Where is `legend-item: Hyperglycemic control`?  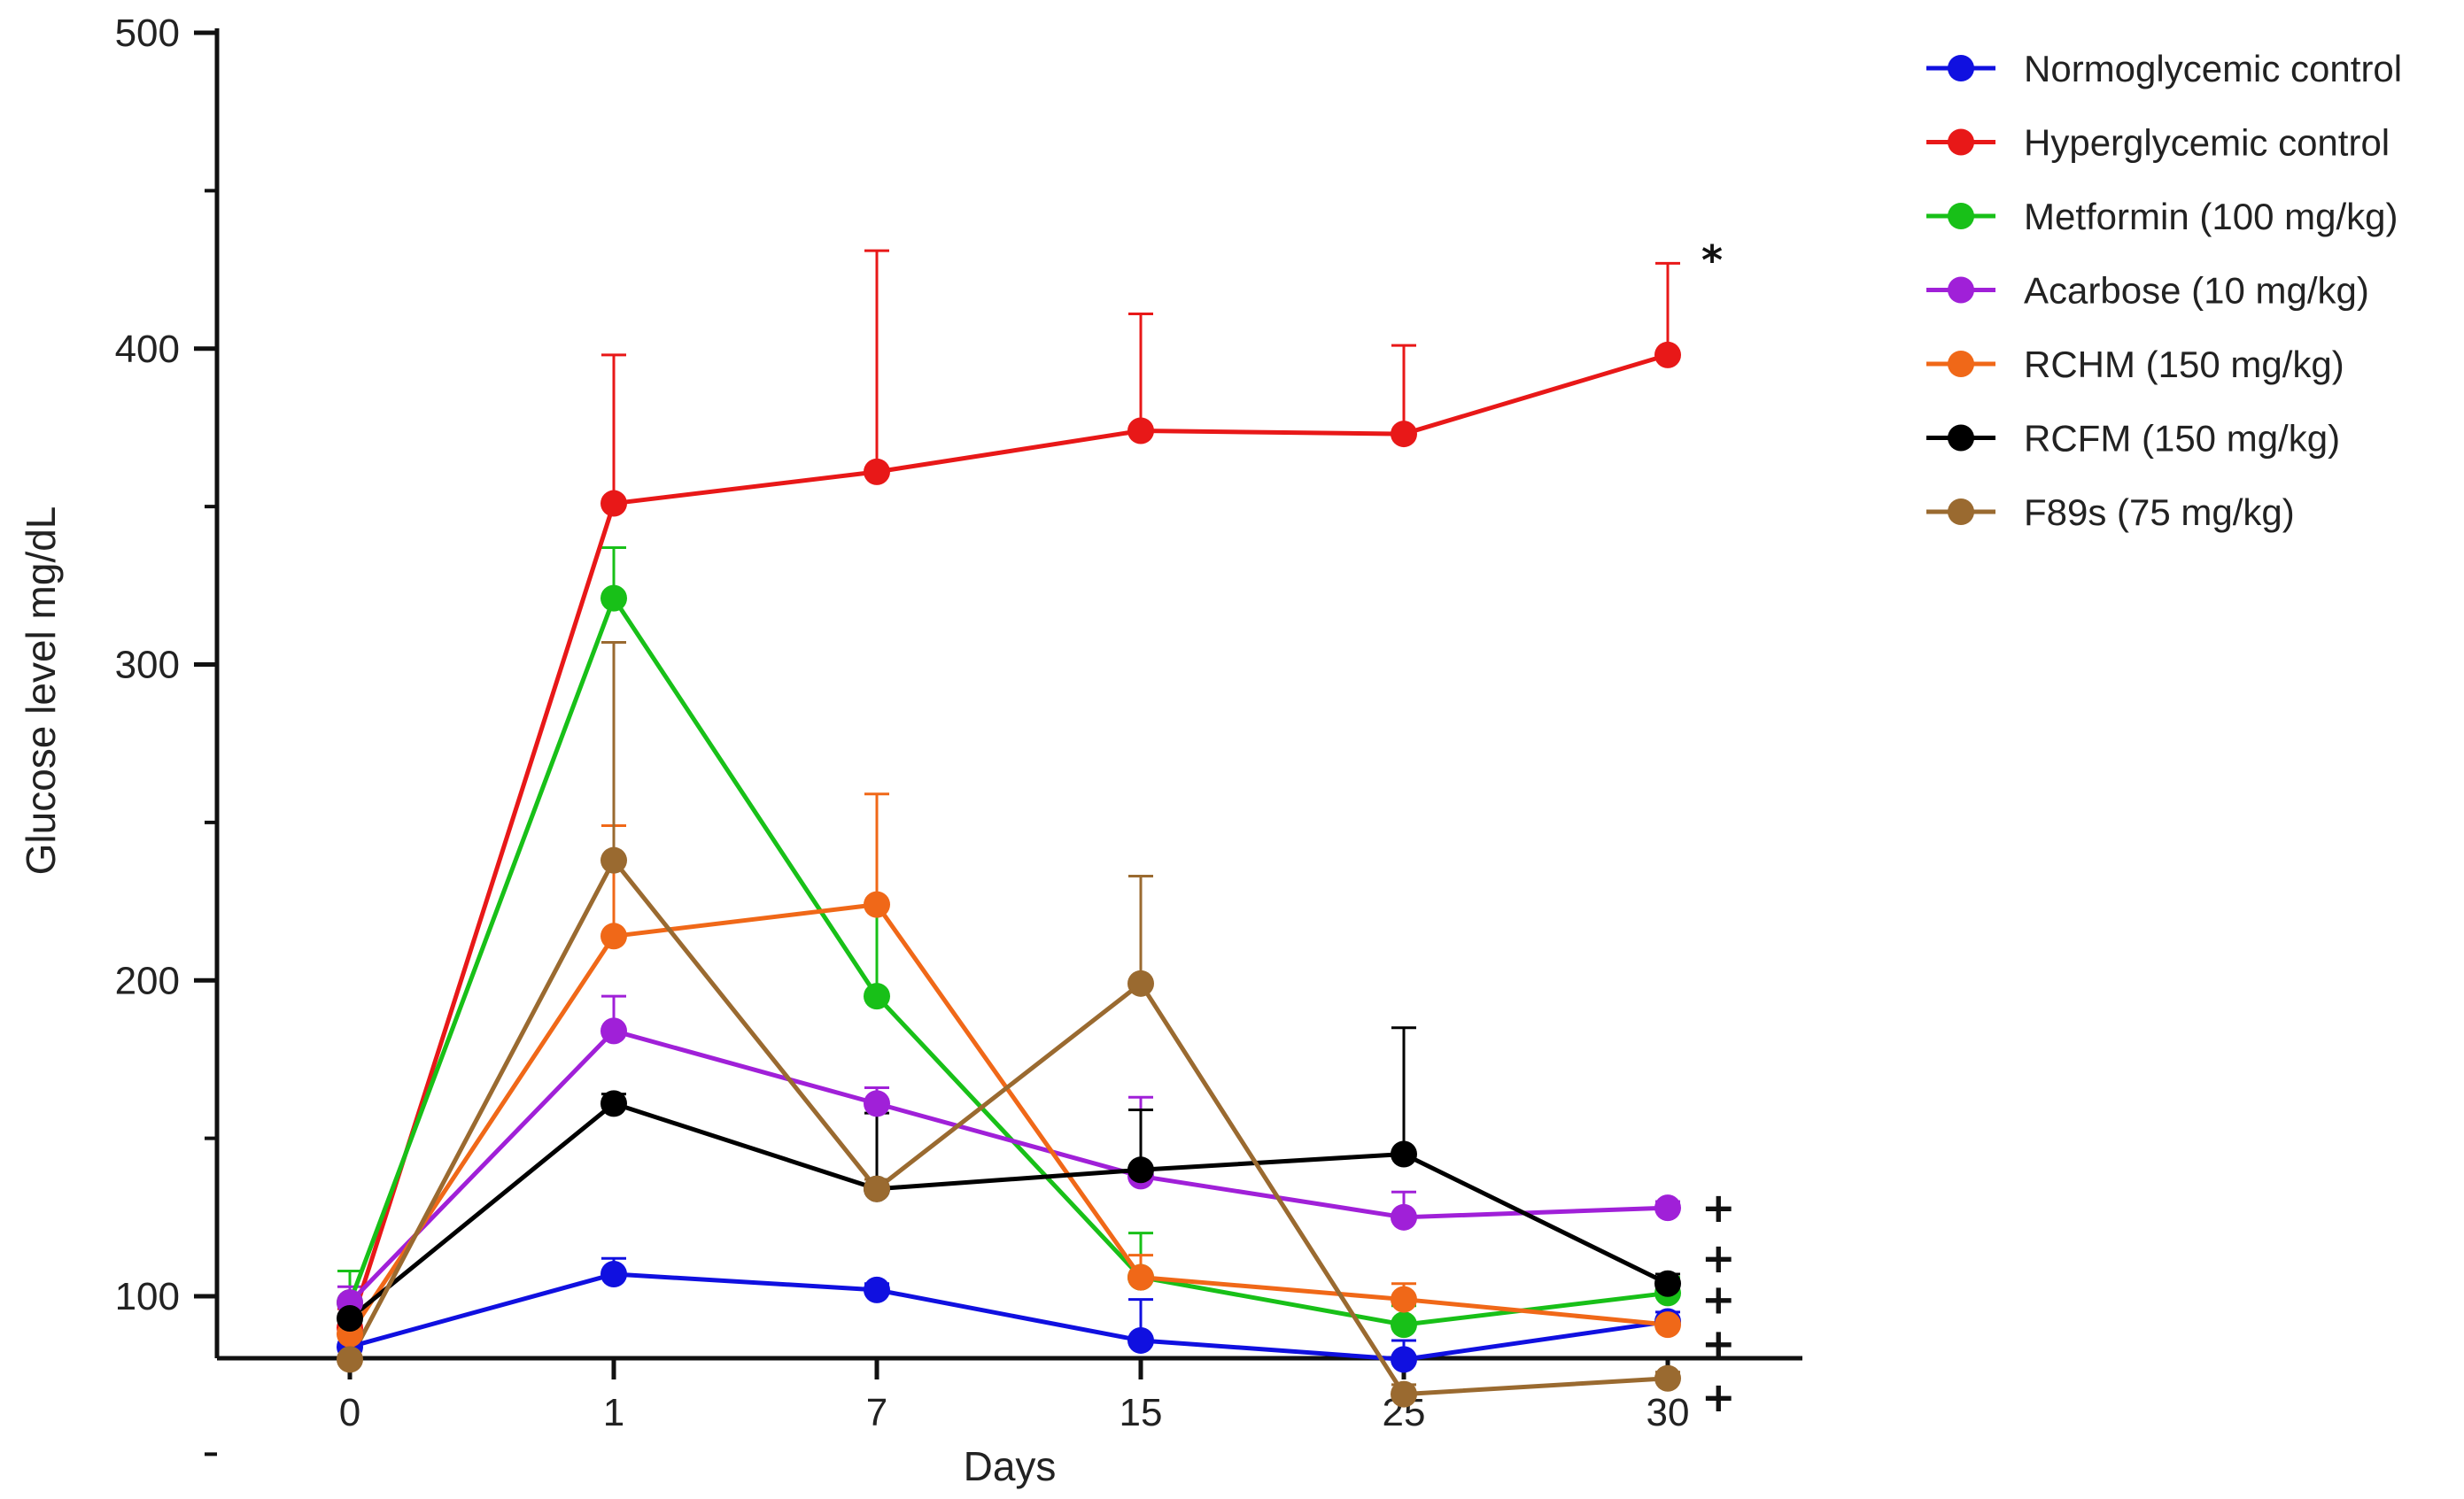
legend-item: Hyperglycemic control is located at coordinates (2158, 143).